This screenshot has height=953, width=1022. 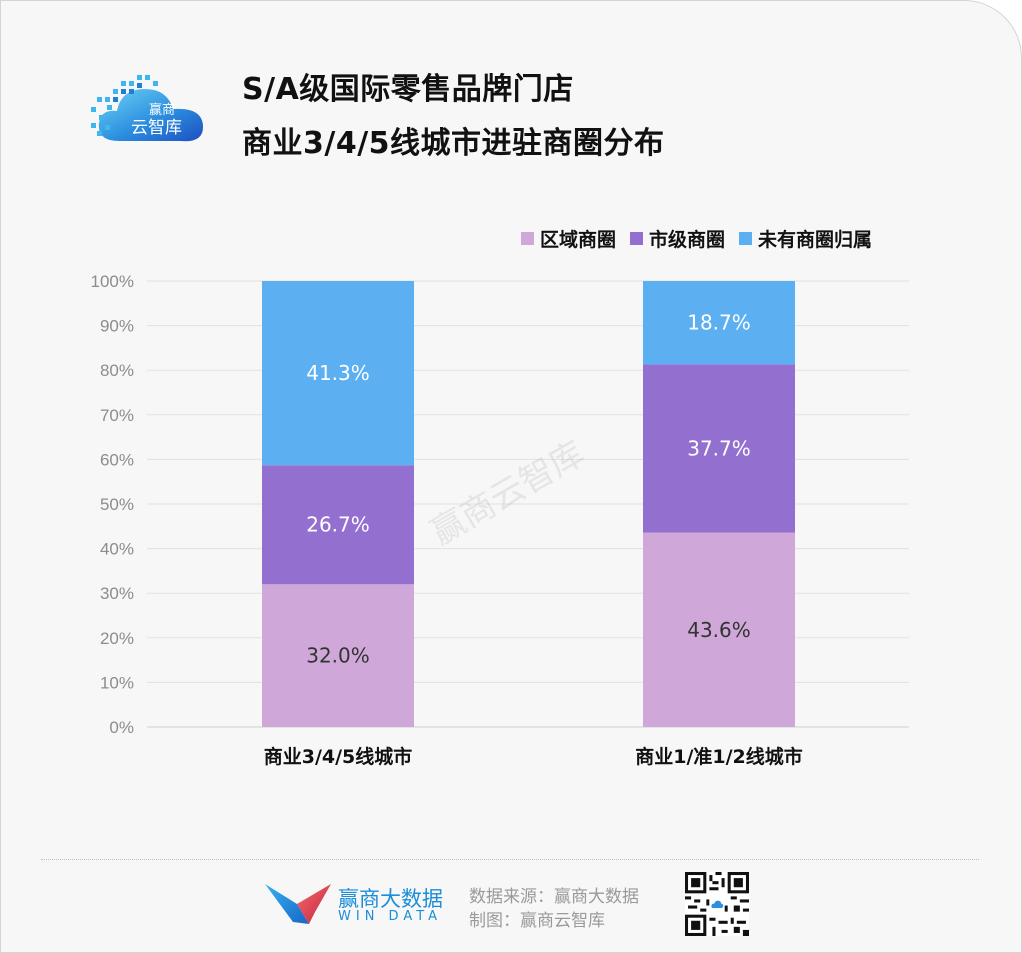 What do you see at coordinates (510, 859) in the screenshot?
I see `footer-divider` at bounding box center [510, 859].